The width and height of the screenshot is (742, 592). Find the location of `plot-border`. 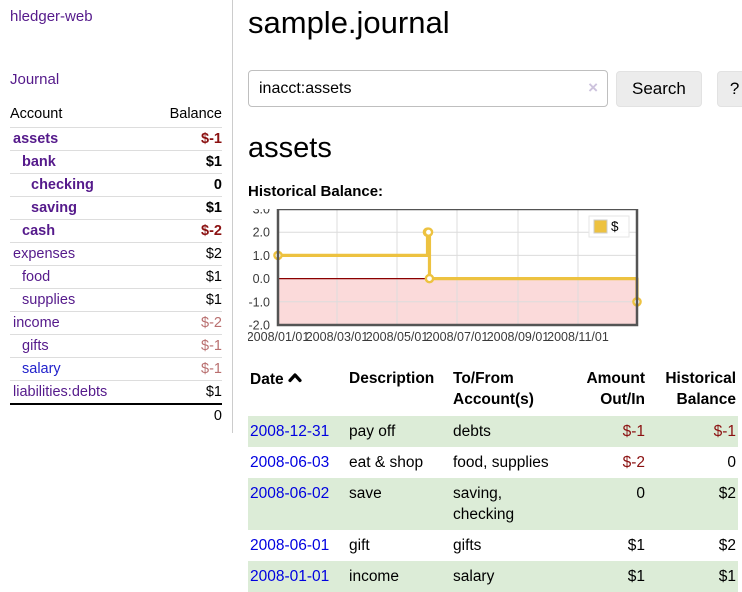

plot-border is located at coordinates (457, 267).